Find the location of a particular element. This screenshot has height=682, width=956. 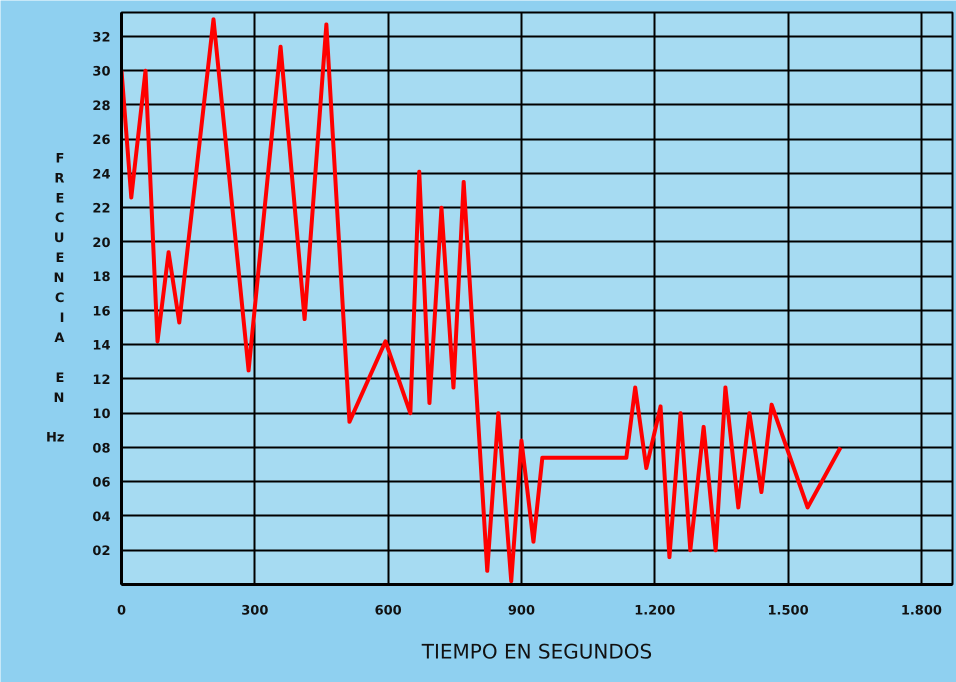

text: FRECUENCIA EN Hz is located at coordinates (55, 298).